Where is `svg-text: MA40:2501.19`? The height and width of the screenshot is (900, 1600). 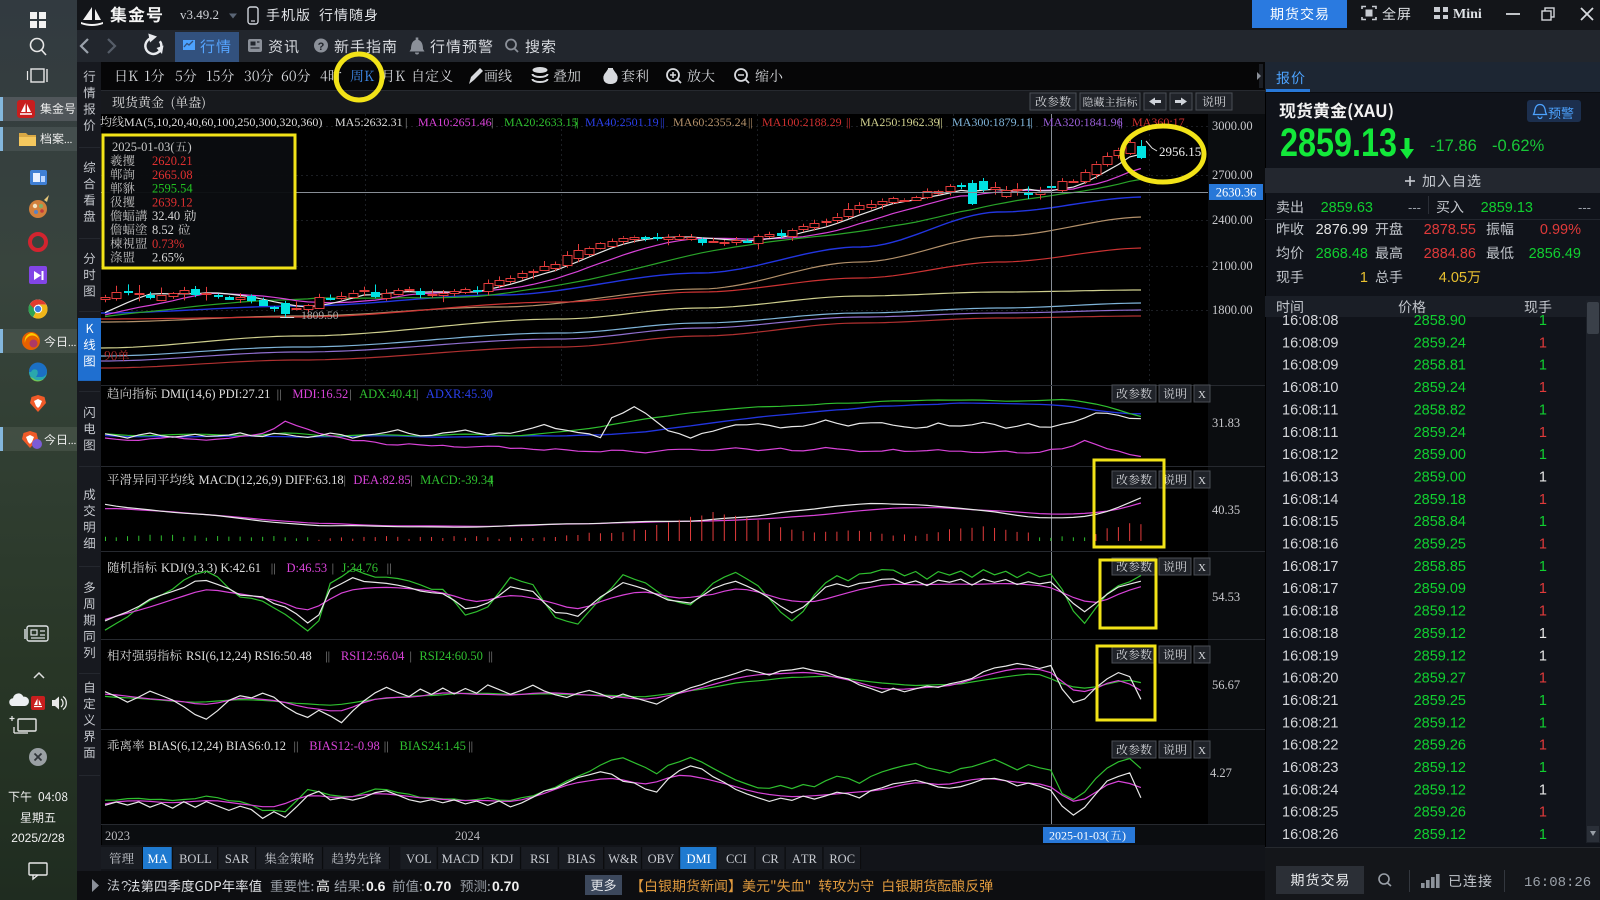 svg-text: MA40:2501.19 is located at coordinates (622, 122).